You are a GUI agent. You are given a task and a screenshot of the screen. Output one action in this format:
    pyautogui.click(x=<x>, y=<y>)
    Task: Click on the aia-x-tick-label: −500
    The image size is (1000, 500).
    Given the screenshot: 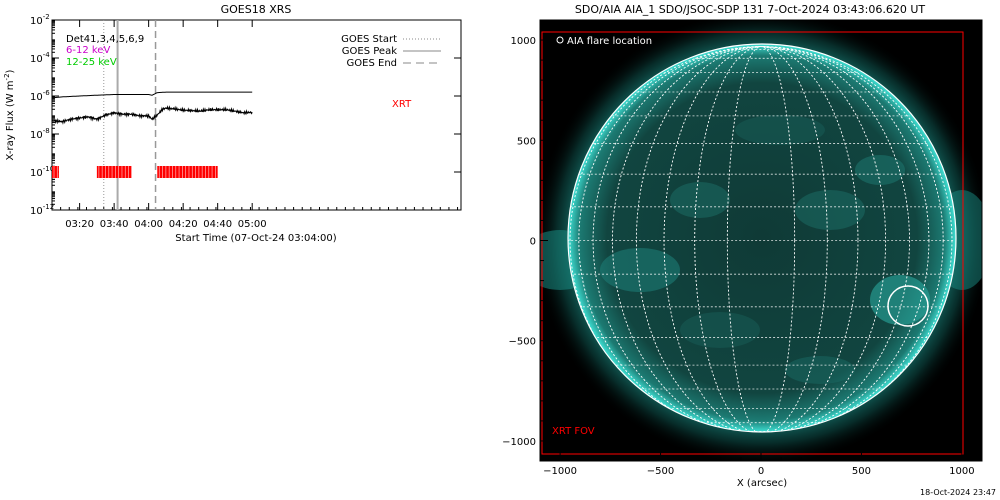 What is the action you would take?
    pyautogui.click(x=660, y=471)
    